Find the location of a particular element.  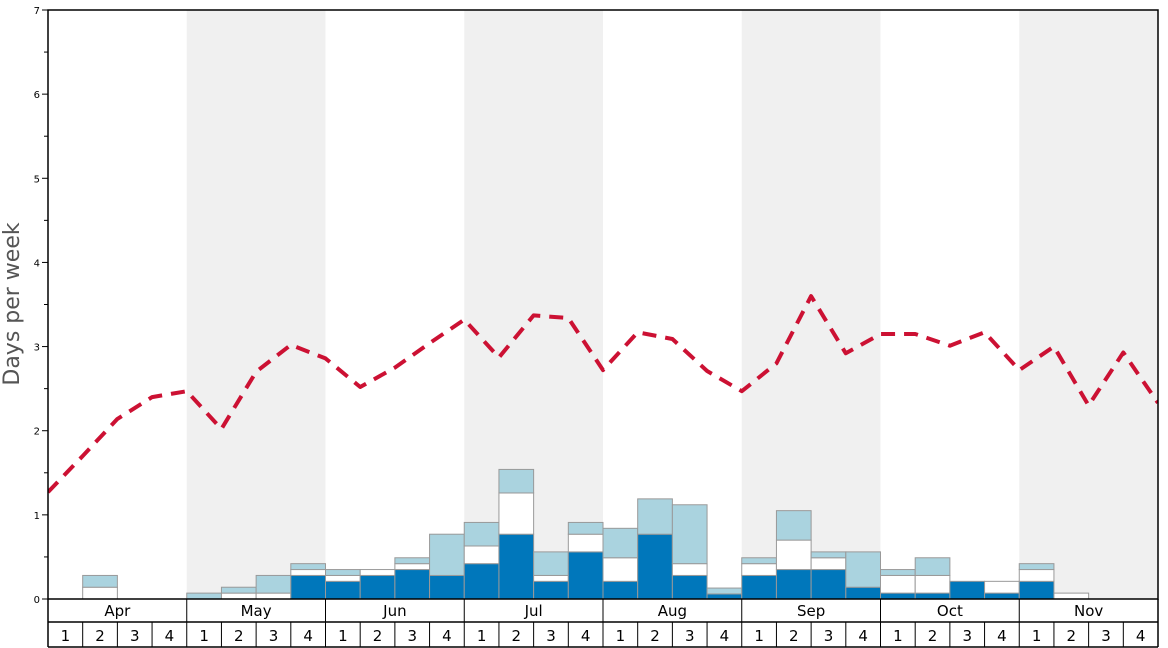

y-axis-title: Days per week is located at coordinates (12, 303).